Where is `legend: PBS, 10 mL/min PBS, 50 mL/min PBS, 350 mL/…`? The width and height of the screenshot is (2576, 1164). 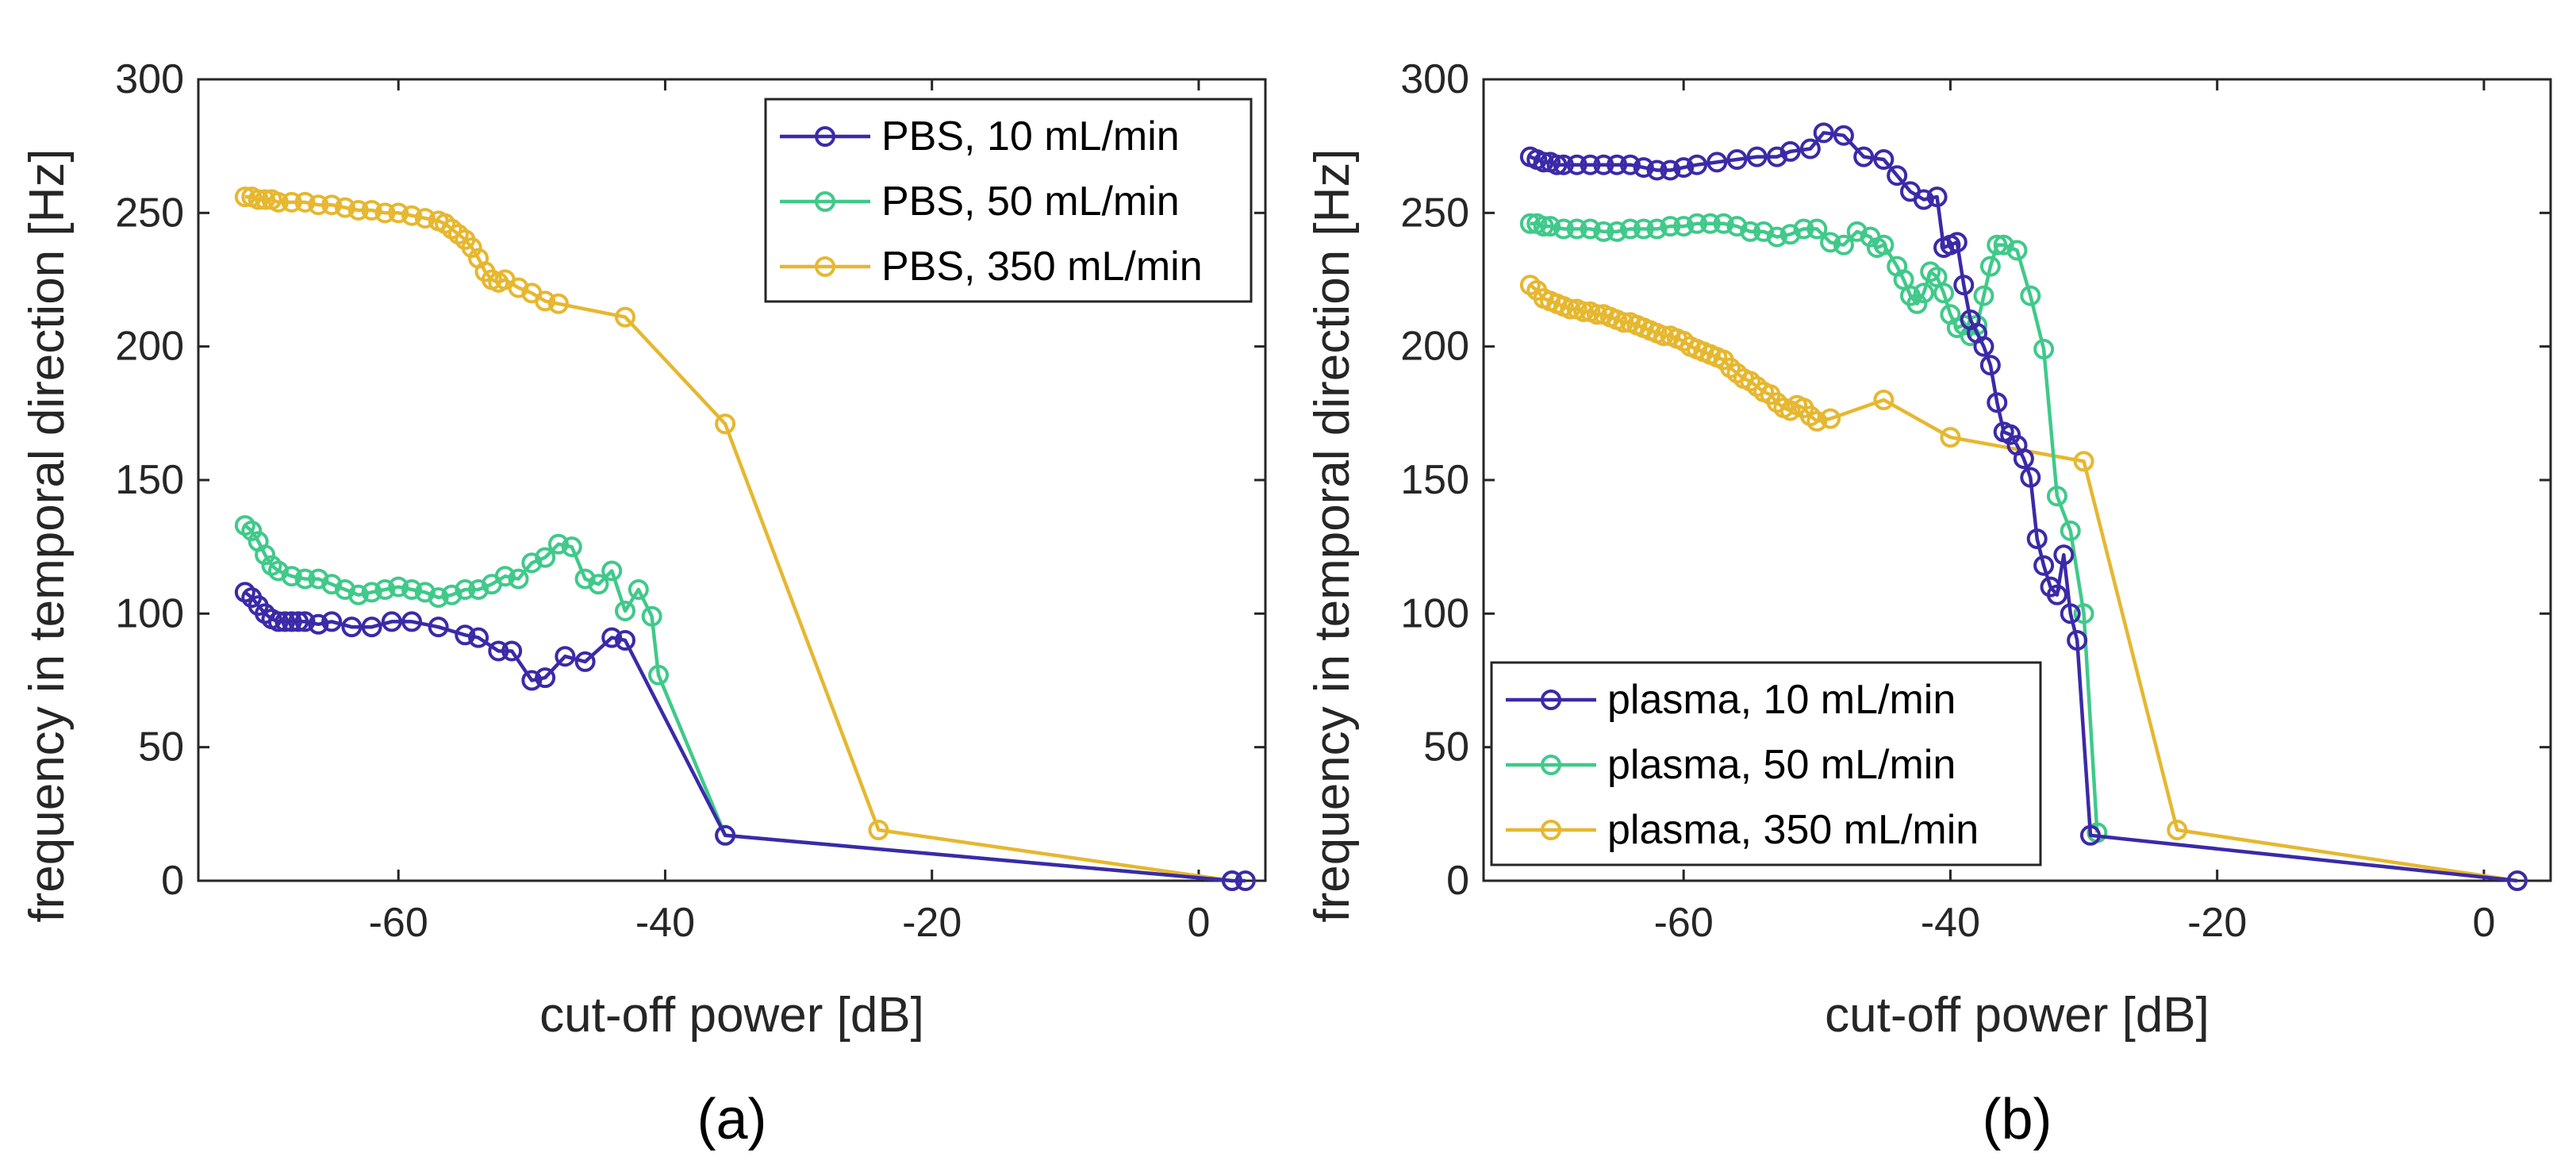
legend: PBS, 10 mL/min PBS, 50 mL/min PBS, 350 mL/… is located at coordinates (1008, 200).